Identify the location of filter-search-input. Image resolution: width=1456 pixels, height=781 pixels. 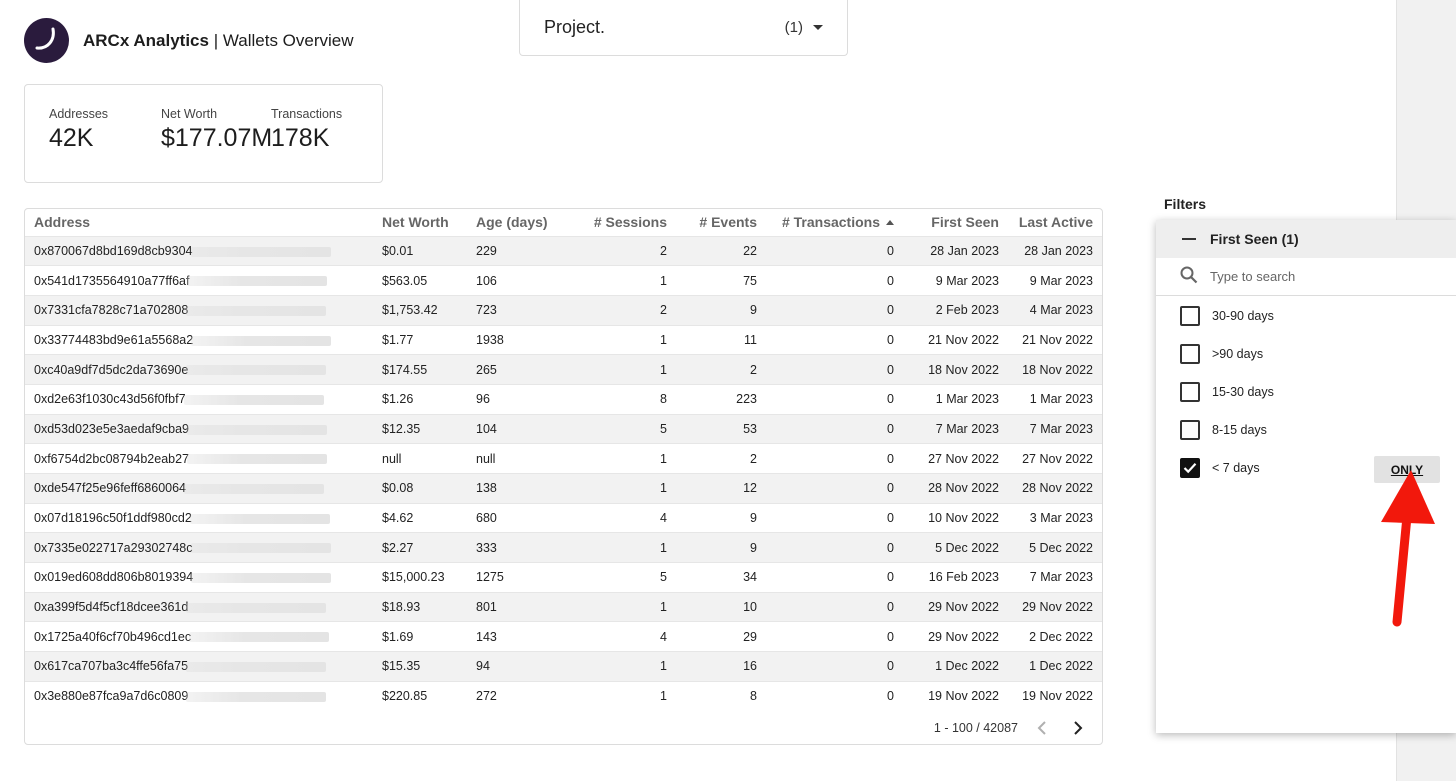
(1310, 276).